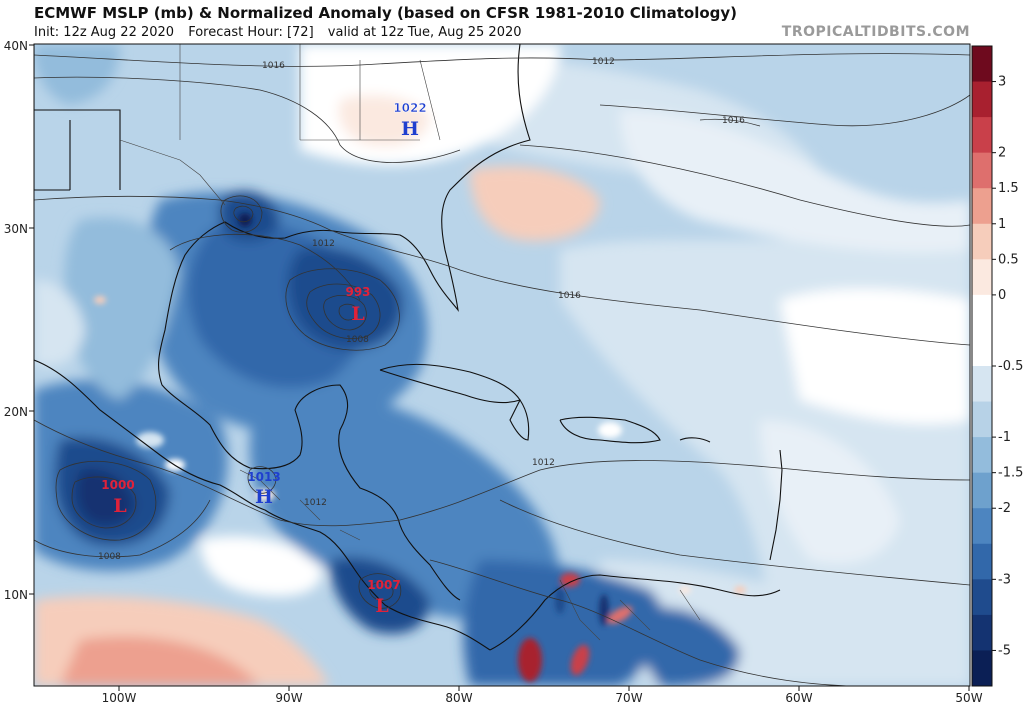  What do you see at coordinates (1004, 650) in the screenshot?
I see `colorbar-label: -5` at bounding box center [1004, 650].